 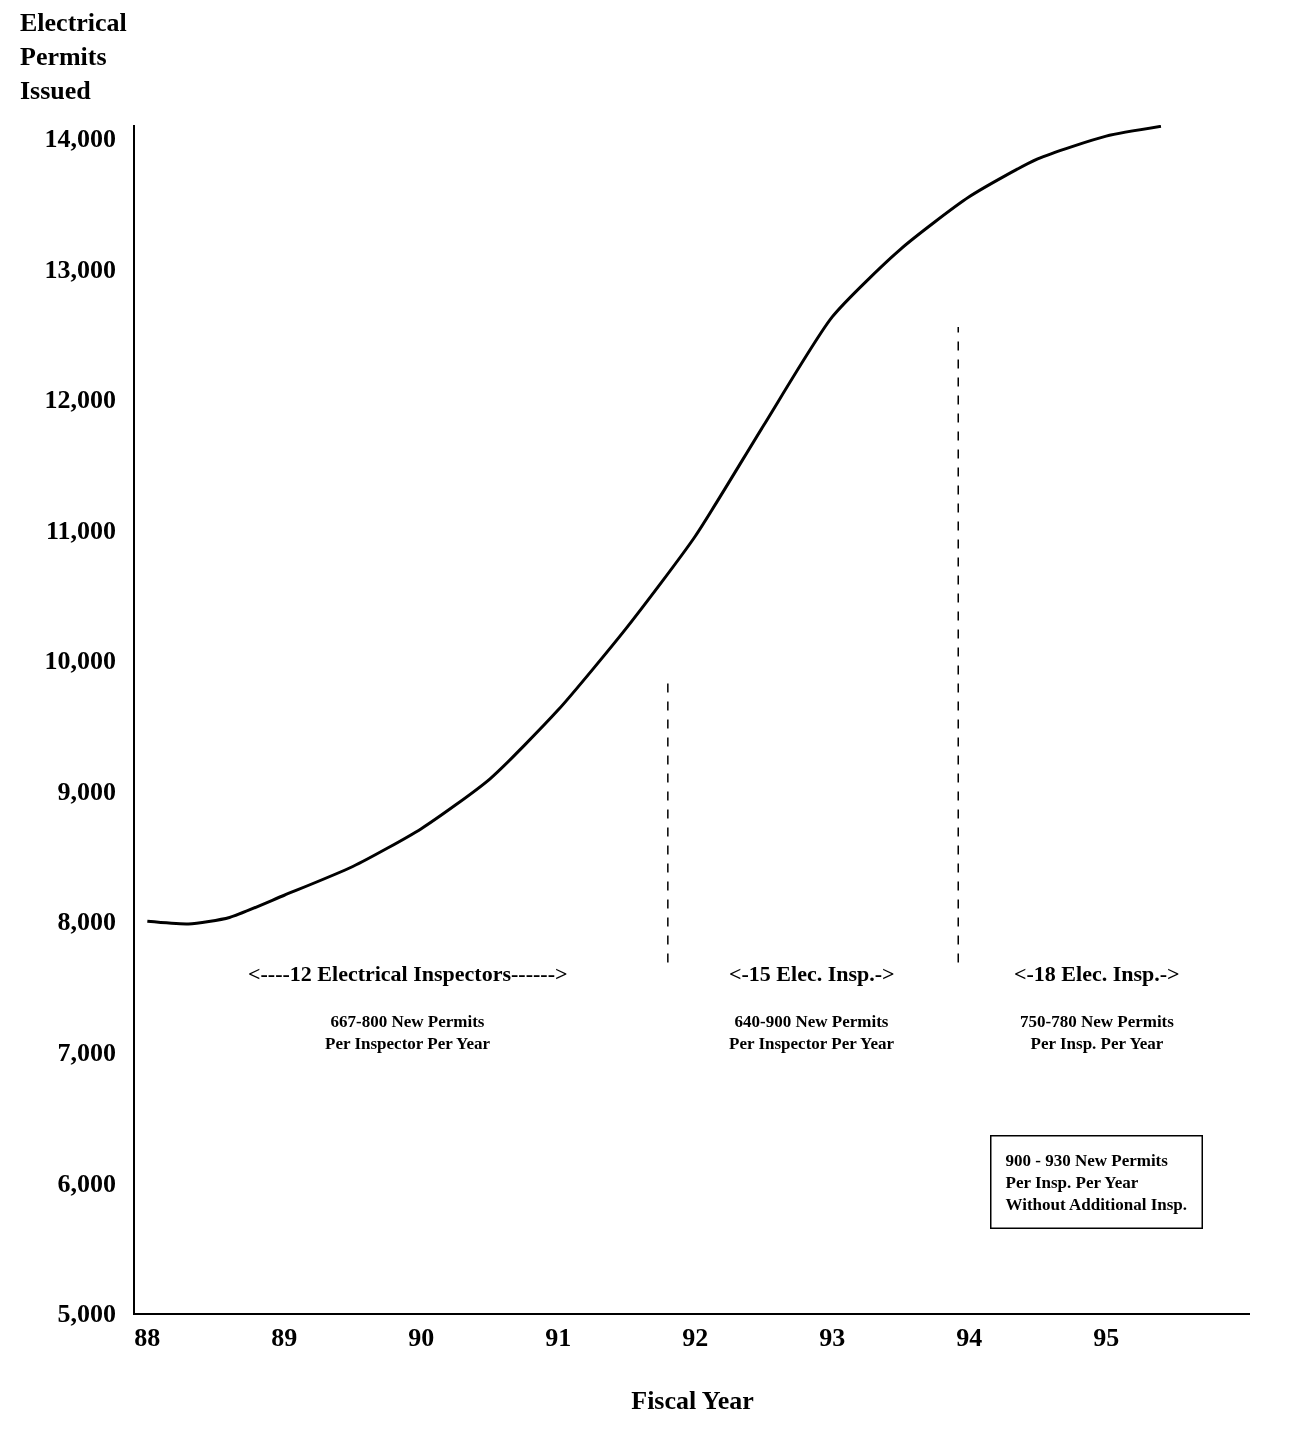 What do you see at coordinates (87, 791) in the screenshot?
I see `y-tick-label: 9,000` at bounding box center [87, 791].